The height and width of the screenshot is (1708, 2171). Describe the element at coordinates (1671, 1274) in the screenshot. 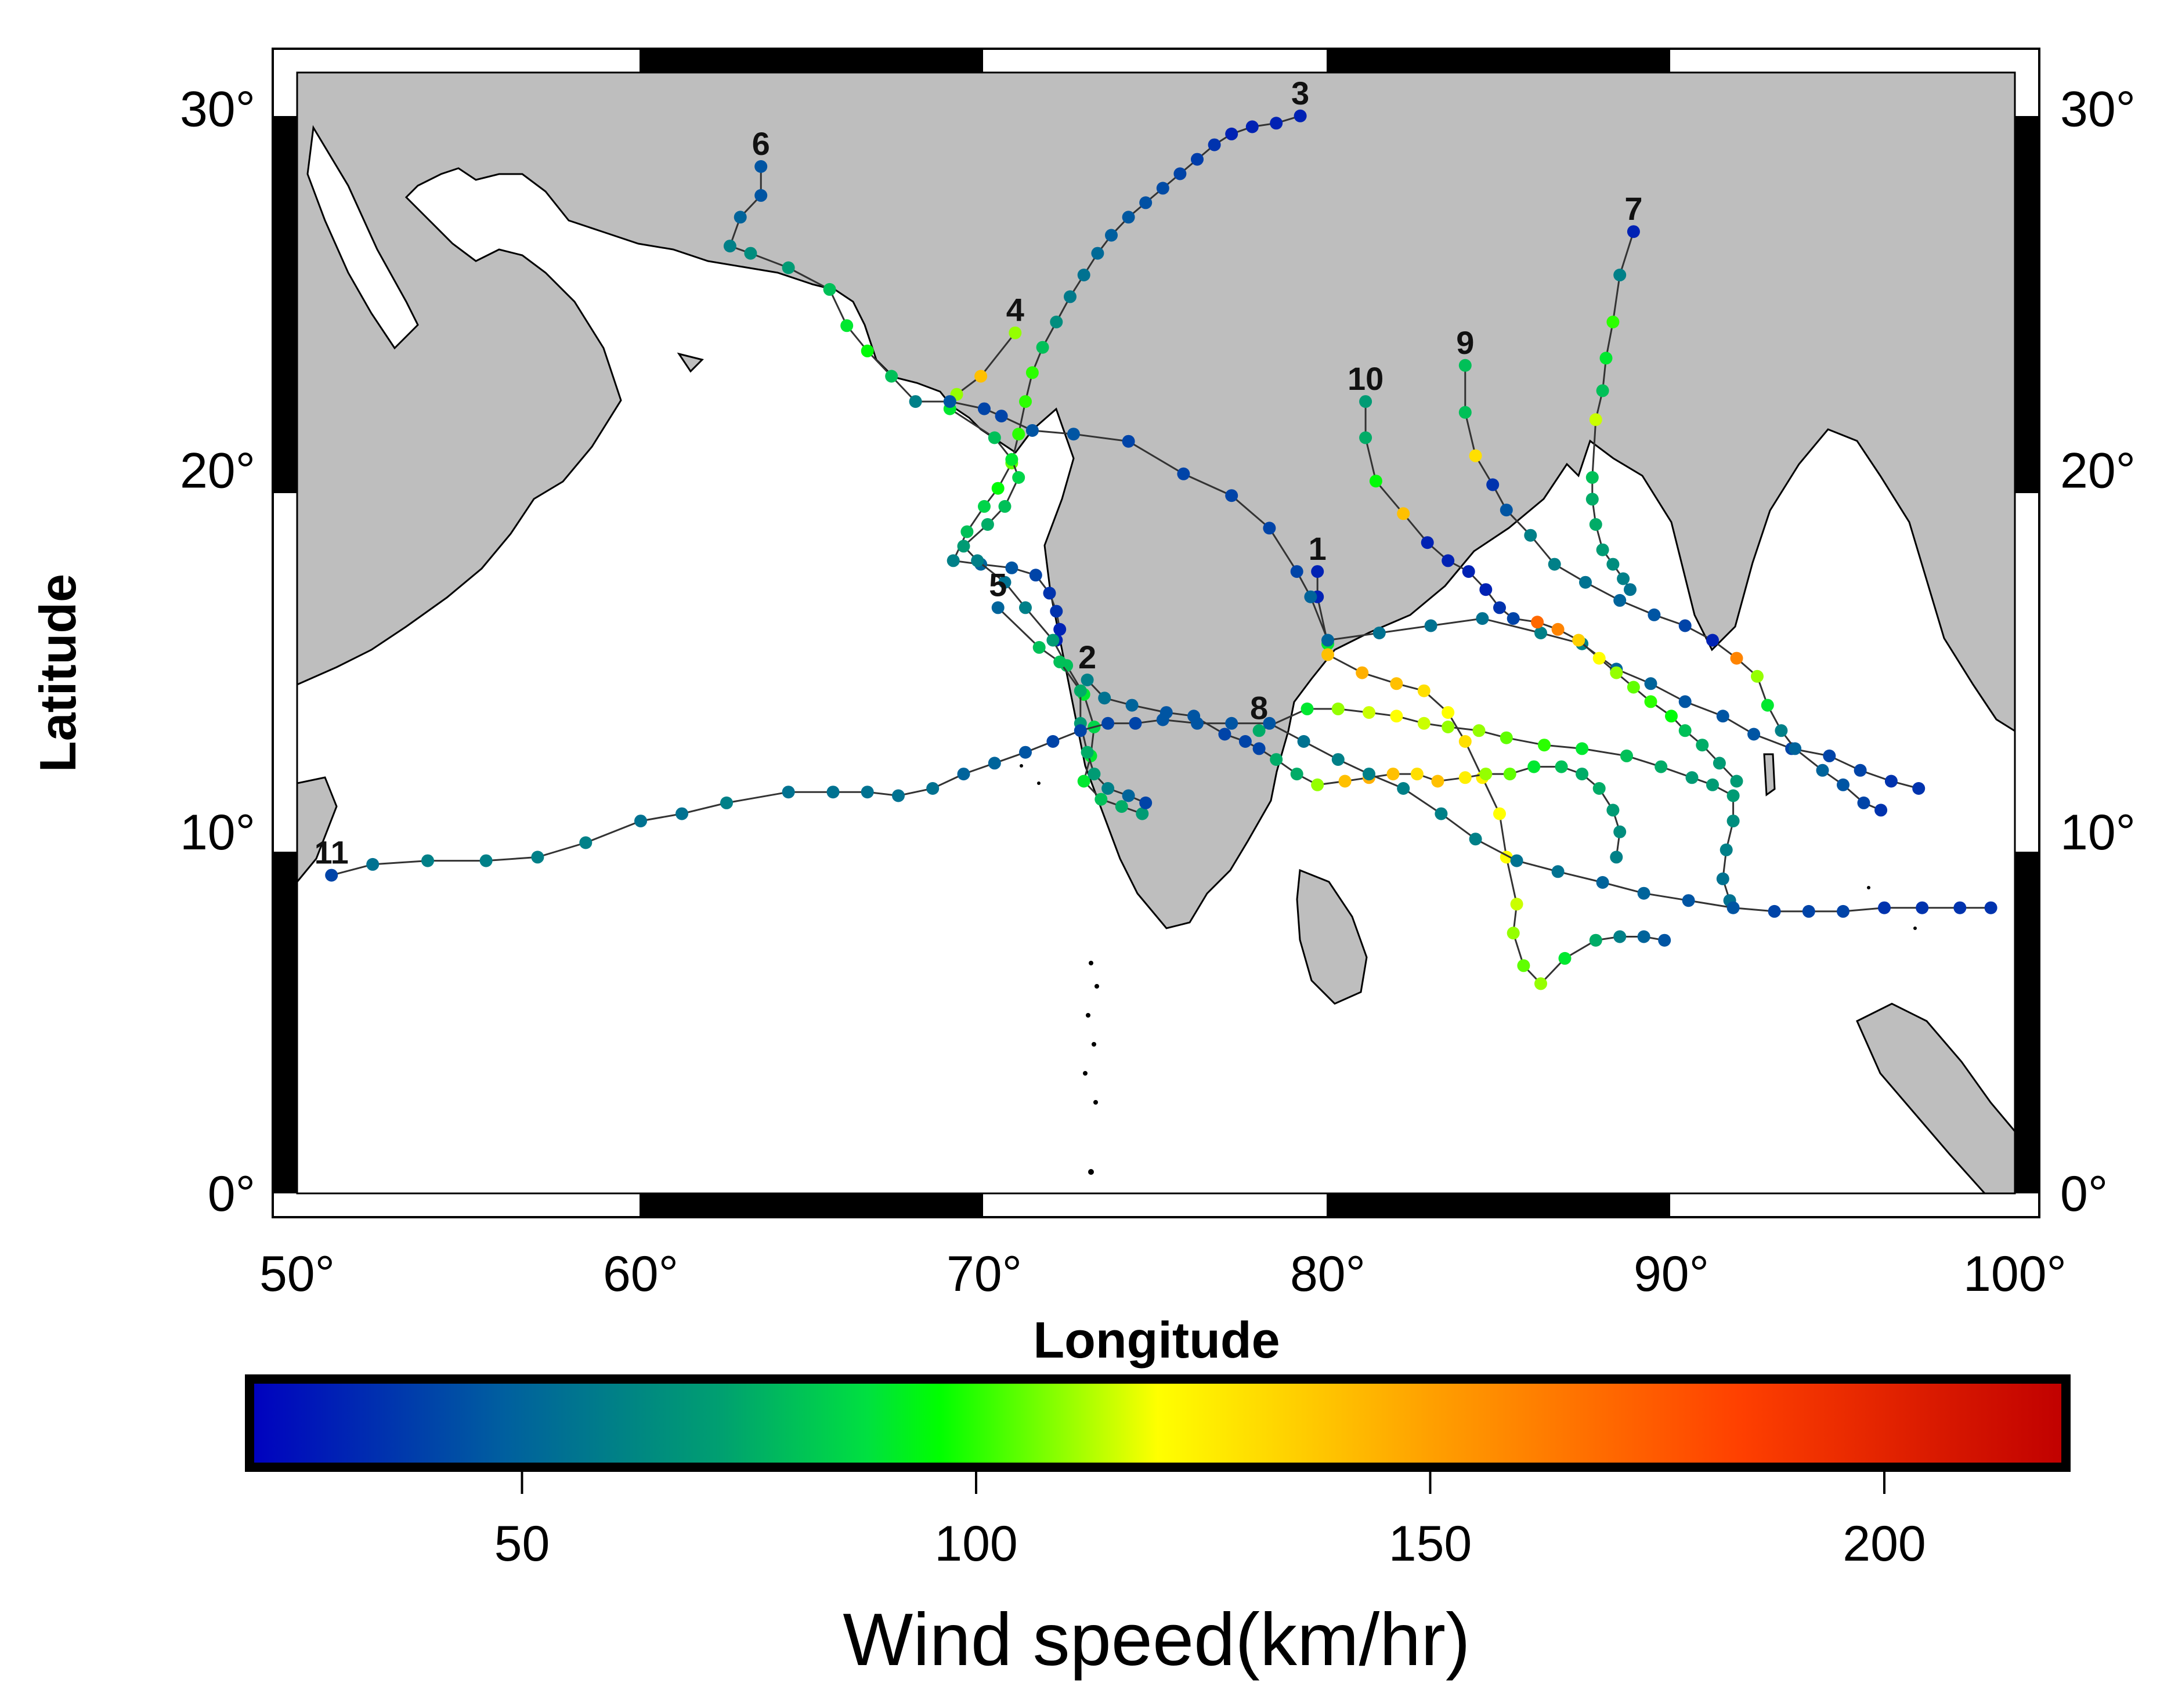

I see `x-tick-label: 90°` at that location.